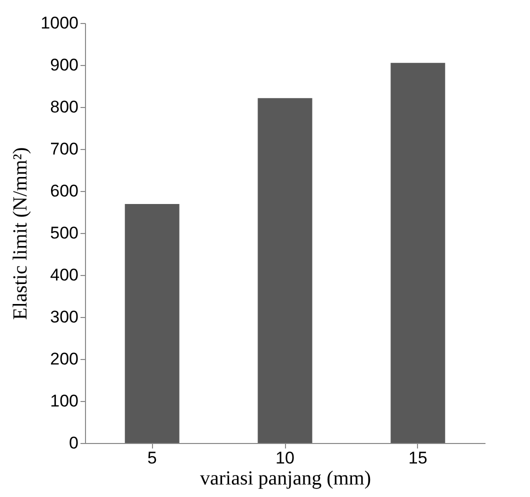 The width and height of the screenshot is (530, 497). I want to click on y-tick-label: 500, so click(64, 233).